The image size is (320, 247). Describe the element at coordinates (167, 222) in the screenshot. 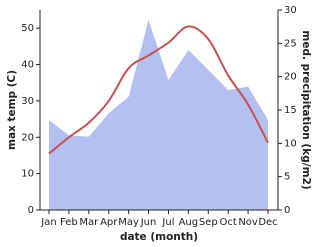

I see `x-tick-label: Jul` at that location.